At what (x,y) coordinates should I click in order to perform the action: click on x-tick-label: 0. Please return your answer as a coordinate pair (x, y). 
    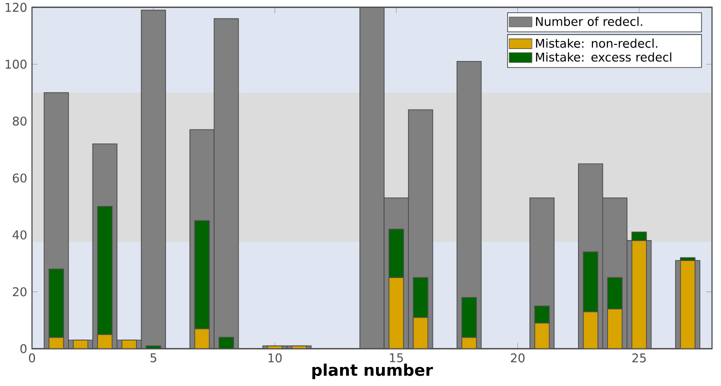
    Looking at the image, I should click on (32, 357).